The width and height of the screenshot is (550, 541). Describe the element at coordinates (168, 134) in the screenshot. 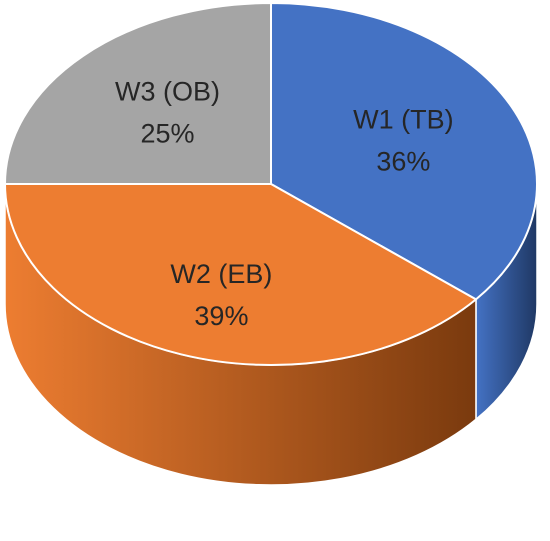

I see `slice-percent-3: 25%` at that location.